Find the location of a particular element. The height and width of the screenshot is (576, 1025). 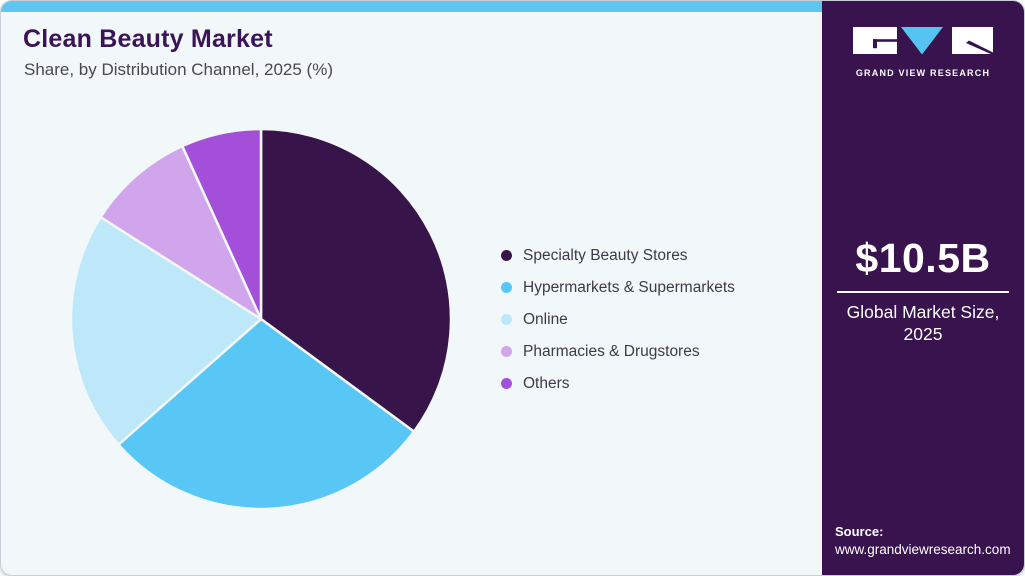

legend-item: Pharmacies & Drugstores is located at coordinates (618, 351).